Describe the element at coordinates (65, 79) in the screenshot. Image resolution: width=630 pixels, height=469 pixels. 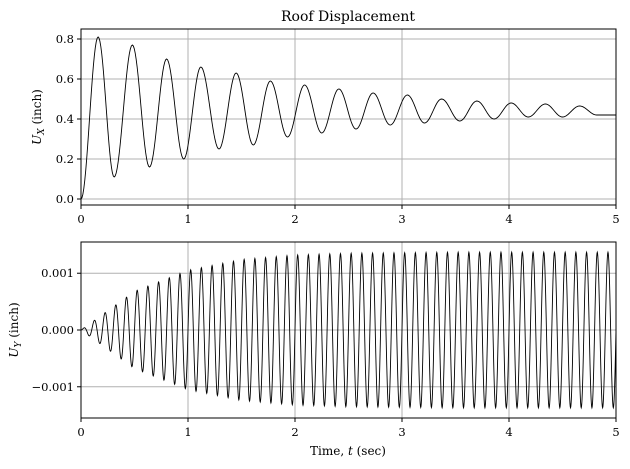
I see `ux-y-tick-label: 0.6` at that location.